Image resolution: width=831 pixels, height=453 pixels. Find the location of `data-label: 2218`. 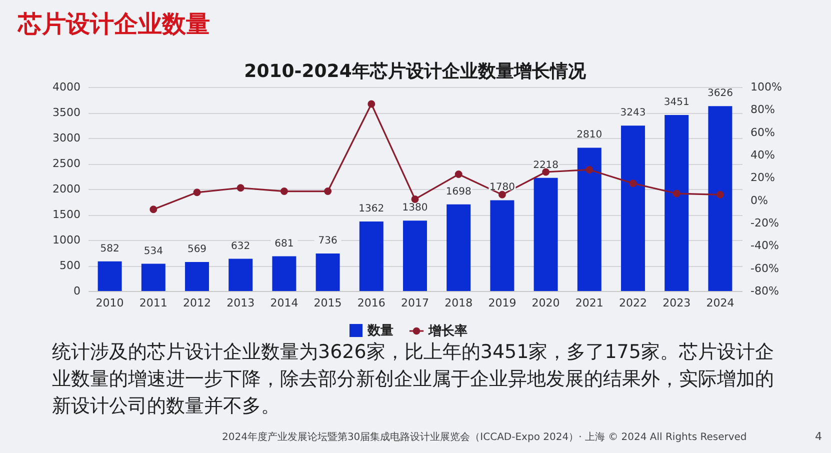

data-label: 2218 is located at coordinates (546, 165).